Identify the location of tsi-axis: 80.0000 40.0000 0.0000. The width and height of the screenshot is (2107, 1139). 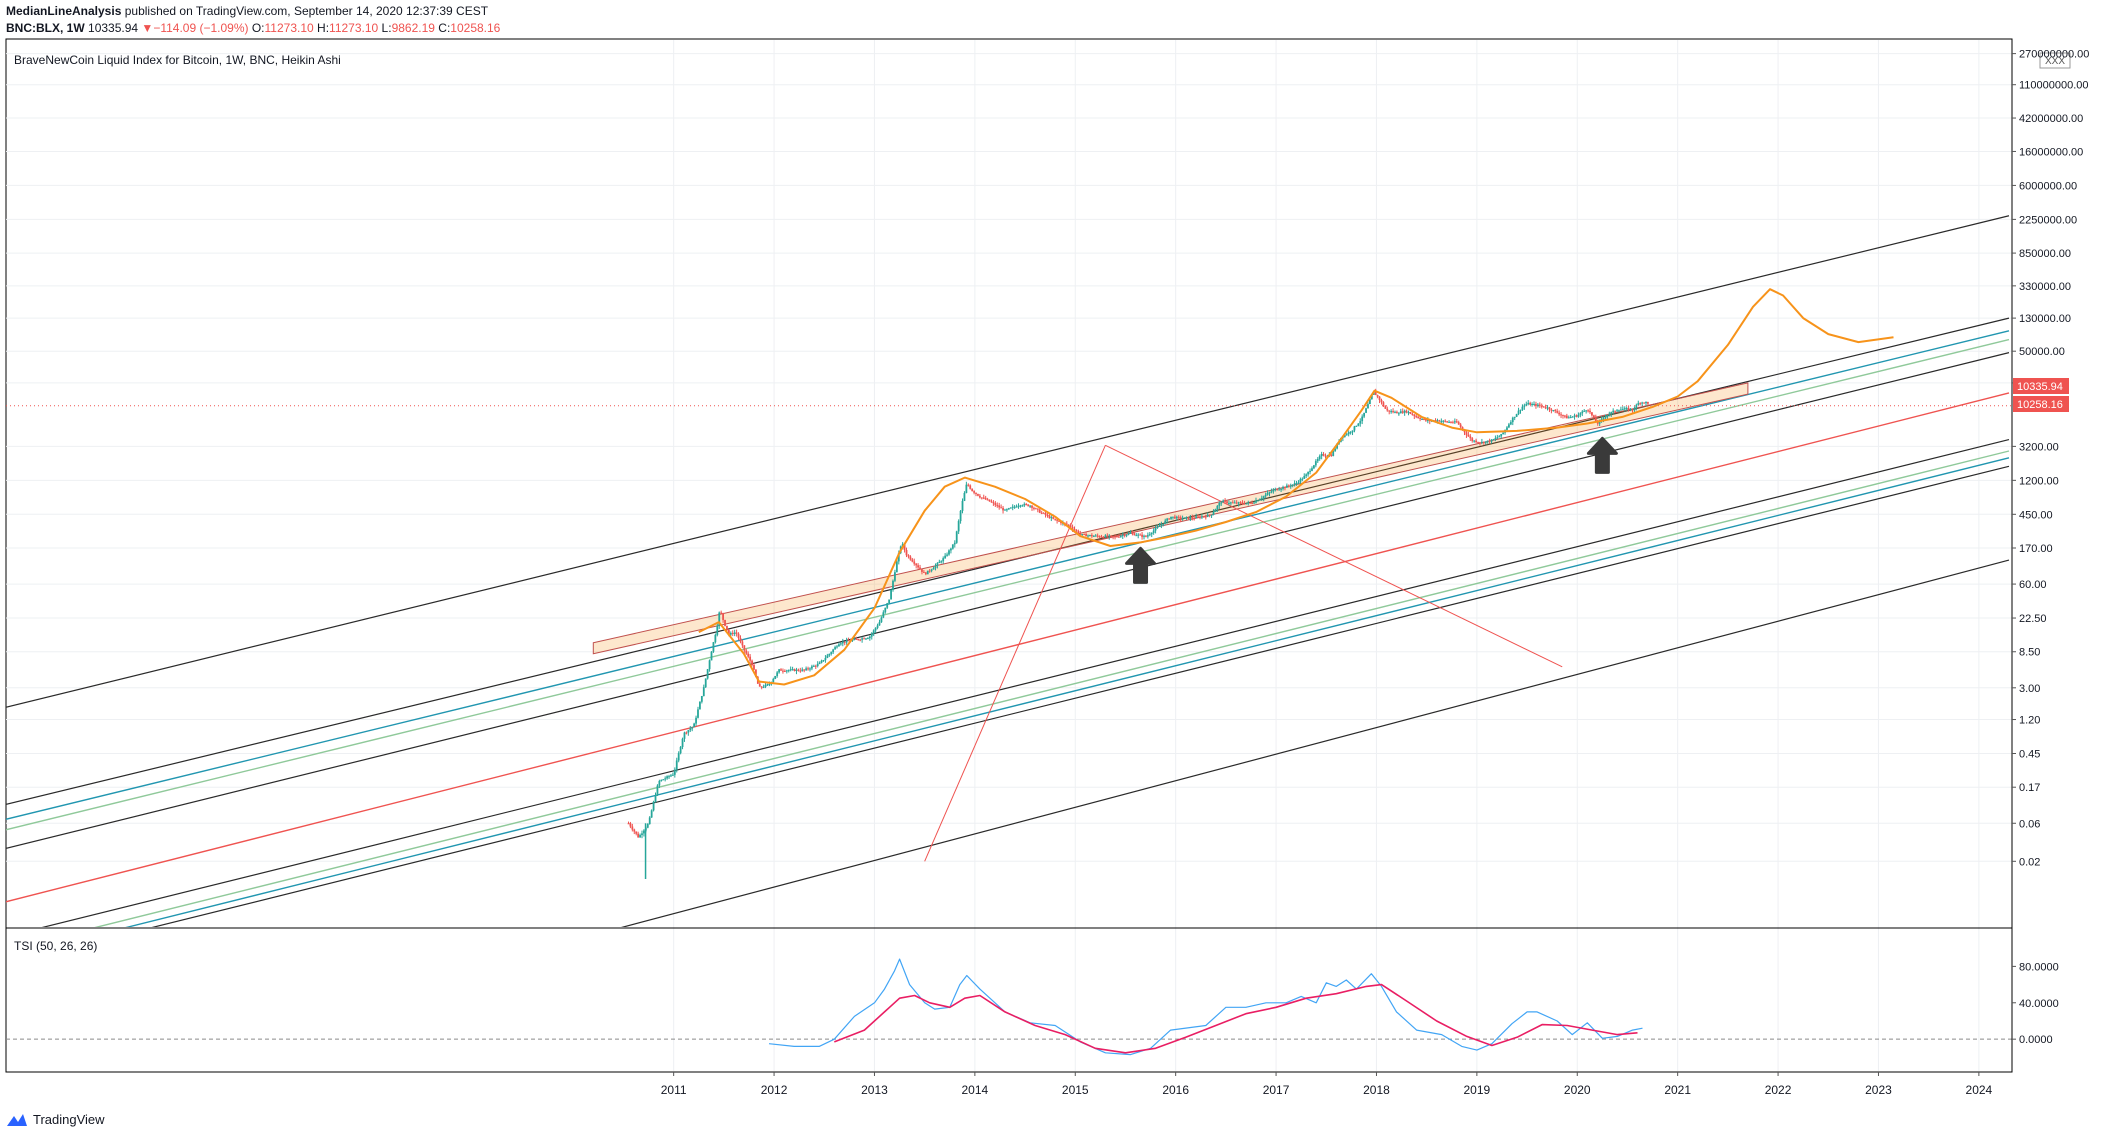
(2035, 1003).